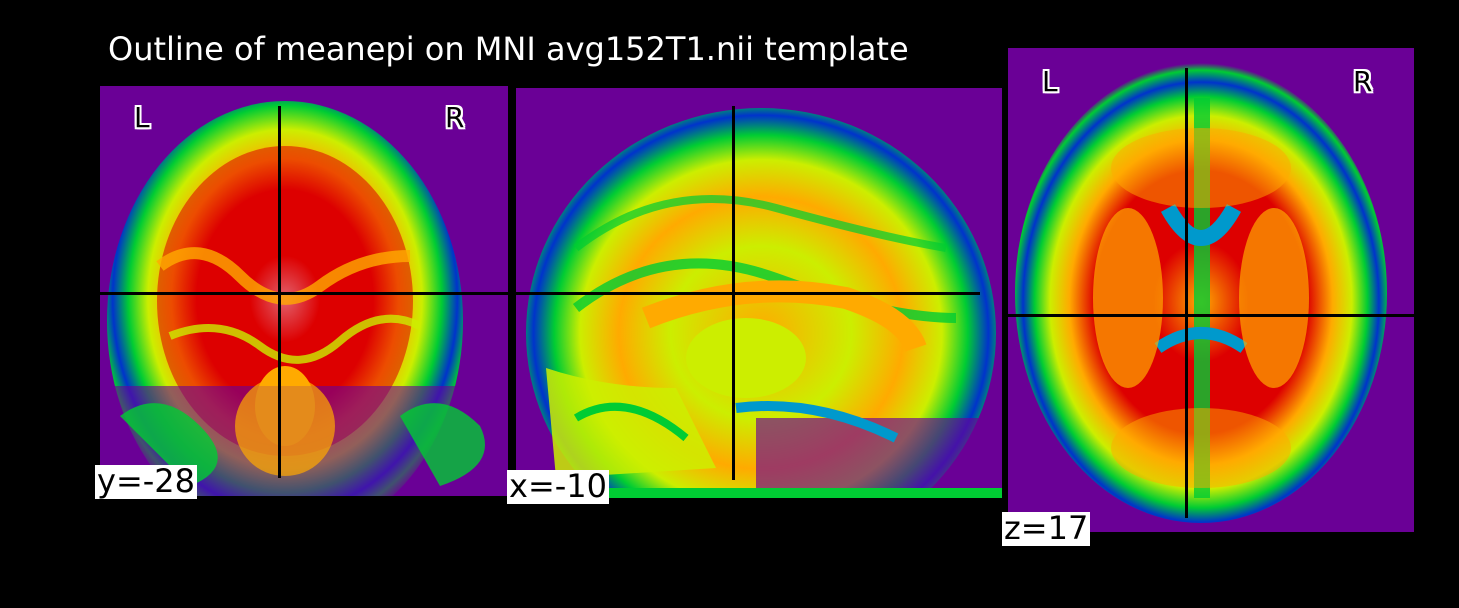  Describe the element at coordinates (455, 117) in the screenshot. I see `coronal-right-label: R` at that location.